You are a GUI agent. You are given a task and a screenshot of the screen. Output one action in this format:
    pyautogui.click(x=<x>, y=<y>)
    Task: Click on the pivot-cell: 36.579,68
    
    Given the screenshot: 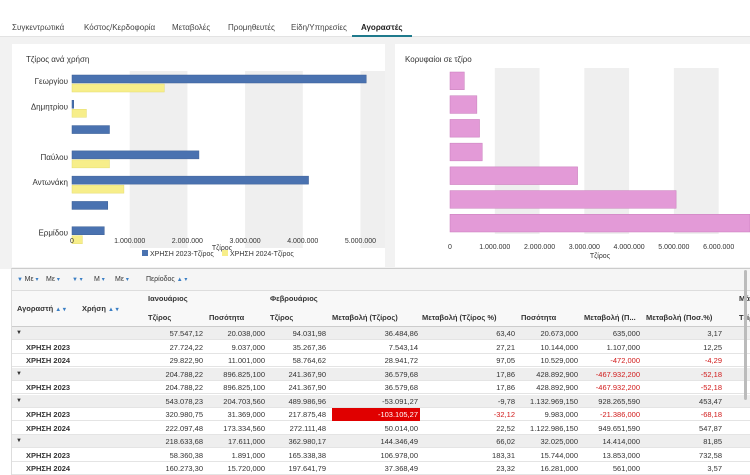 What is the action you would take?
    pyautogui.click(x=401, y=374)
    